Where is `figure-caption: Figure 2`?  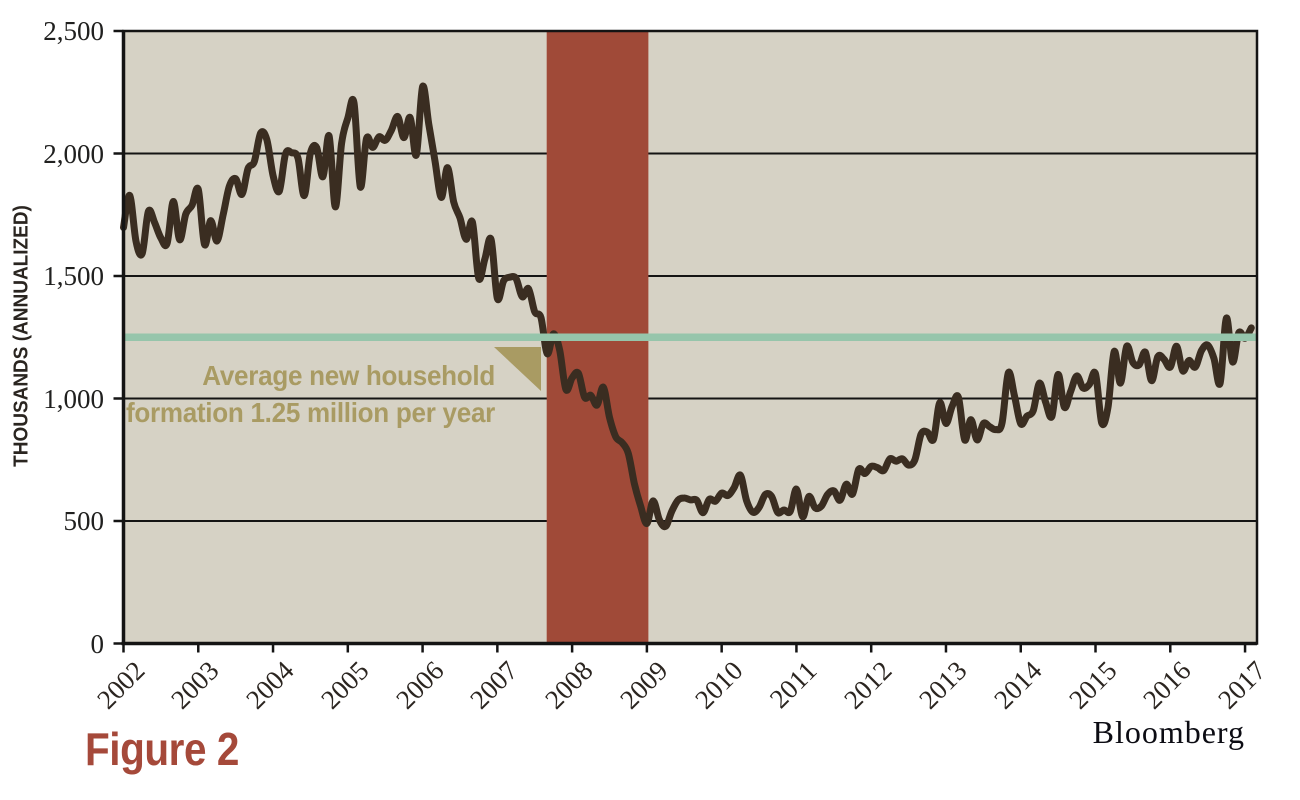 figure-caption: Figure 2 is located at coordinates (162, 749).